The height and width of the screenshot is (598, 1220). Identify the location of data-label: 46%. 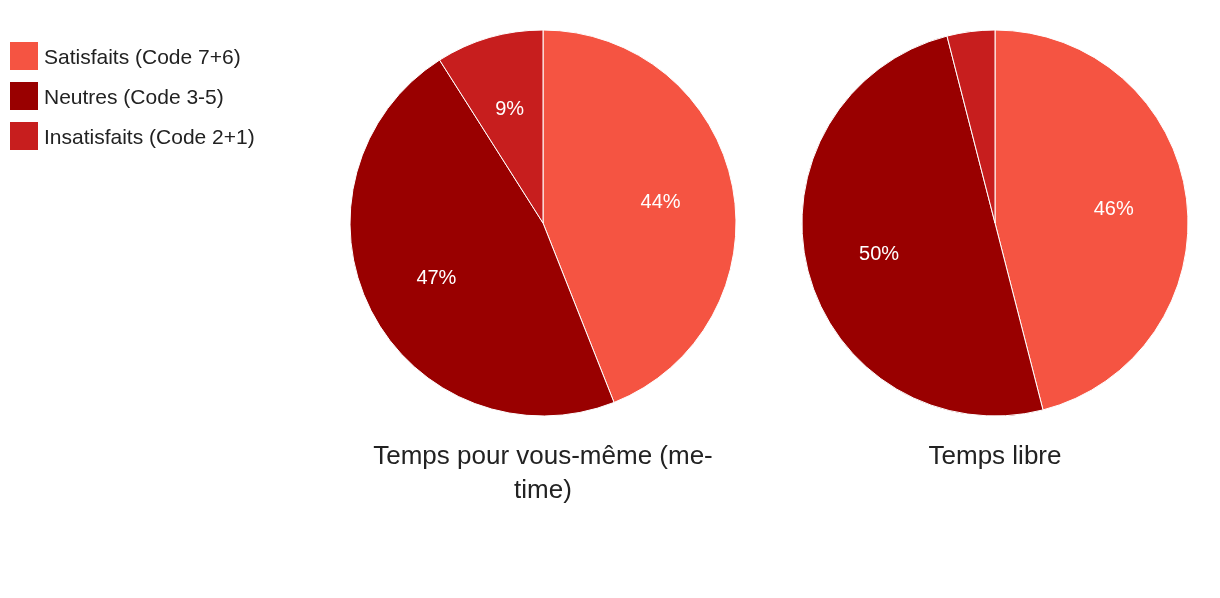
(1113, 208).